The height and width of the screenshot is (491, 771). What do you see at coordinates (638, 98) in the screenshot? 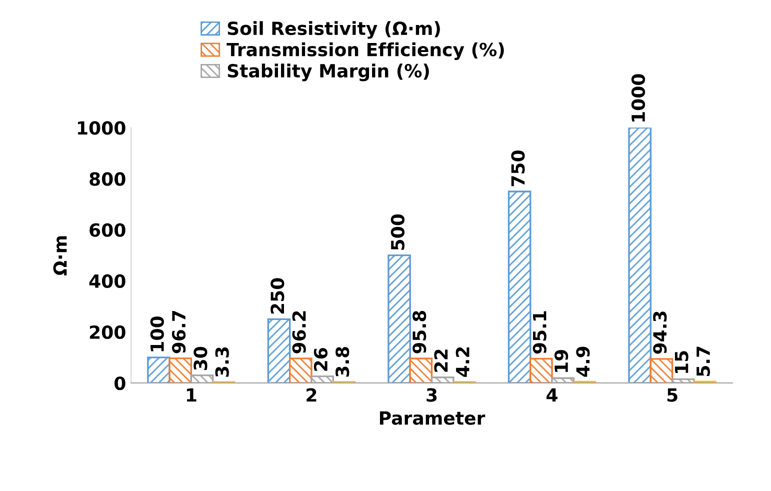
I see `data-label: 1000` at bounding box center [638, 98].